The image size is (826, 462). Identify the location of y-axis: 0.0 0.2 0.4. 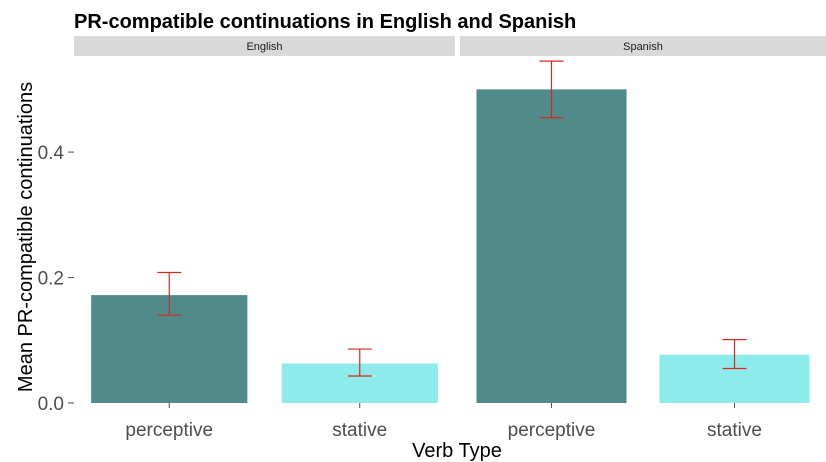
(56, 279).